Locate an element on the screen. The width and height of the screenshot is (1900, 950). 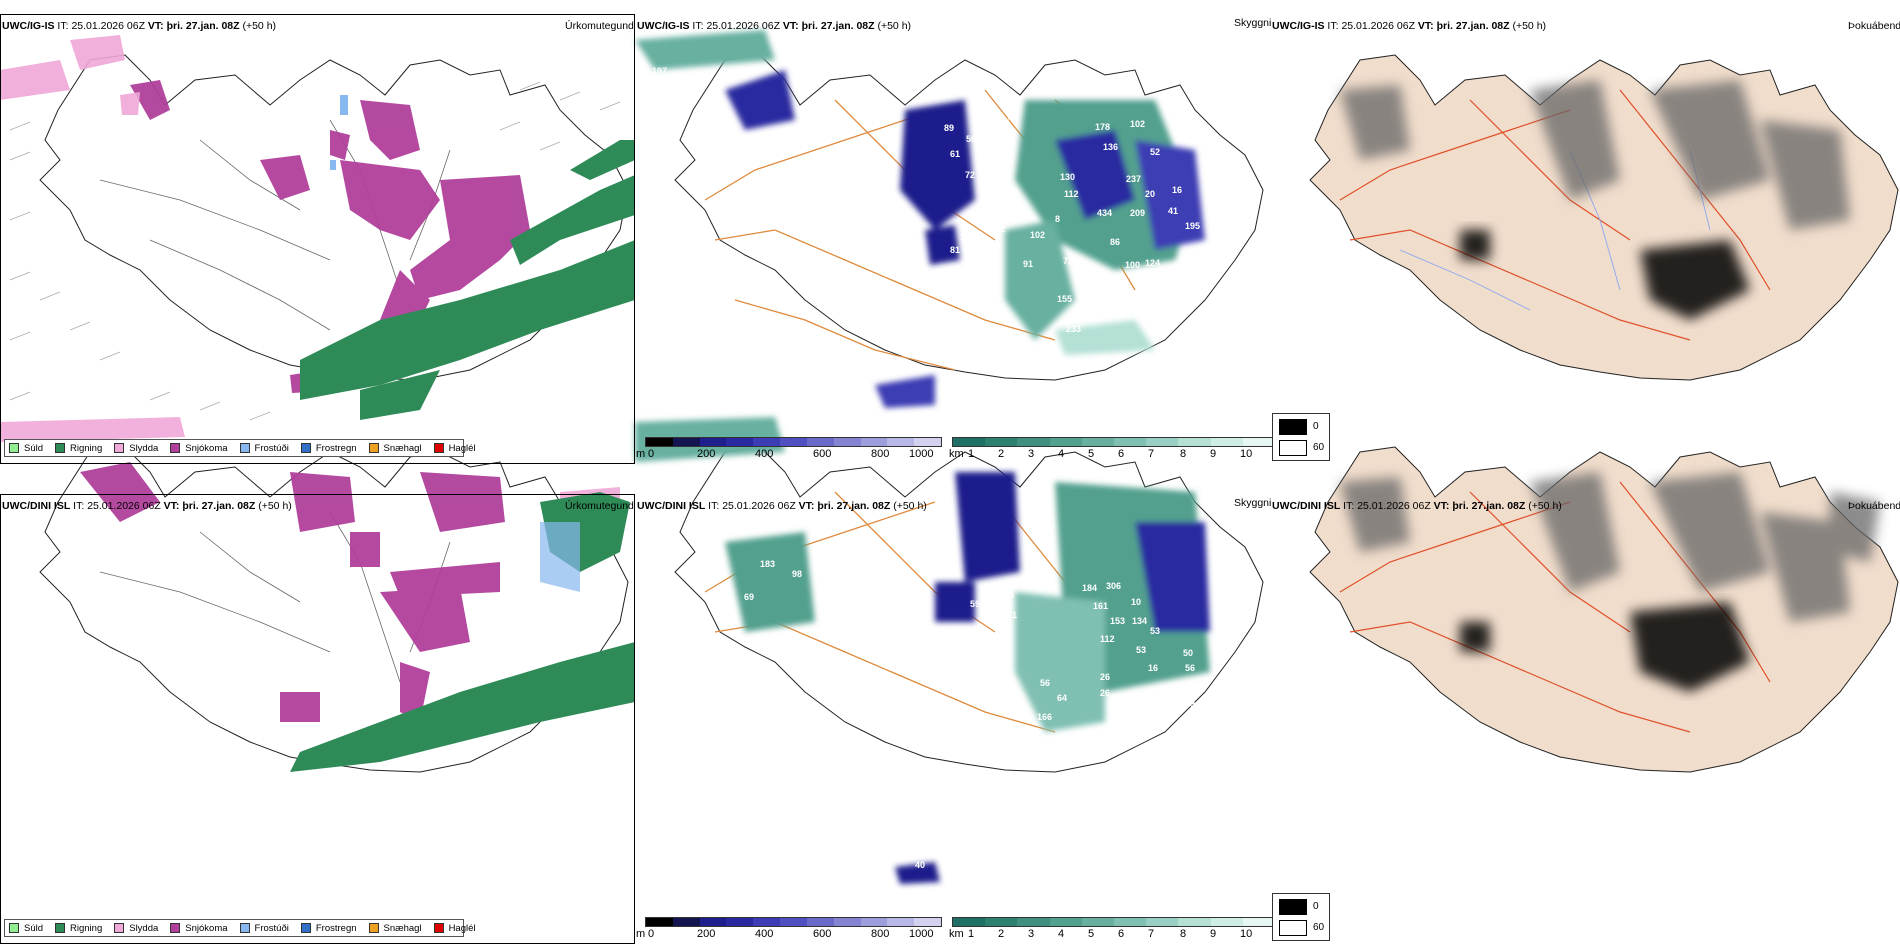
visibility-value-label: 69 is located at coordinates (749, 597).